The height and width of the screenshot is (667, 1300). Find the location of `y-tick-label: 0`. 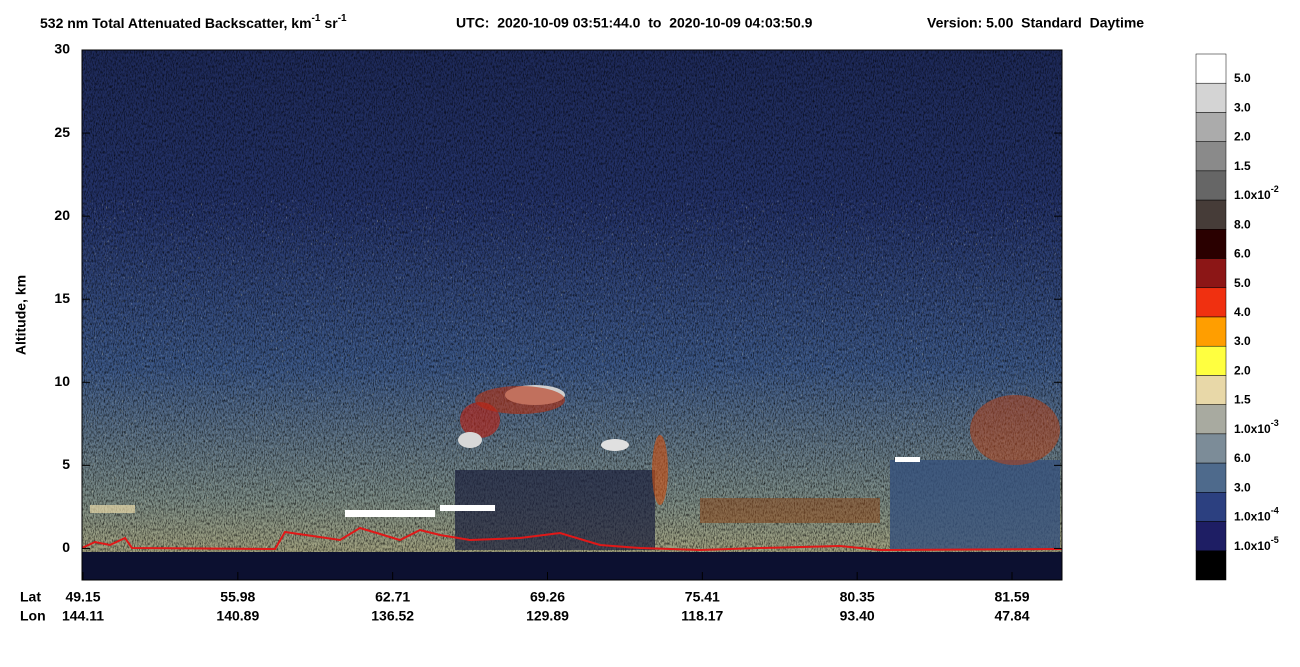

y-tick-label: 0 is located at coordinates (66, 547).